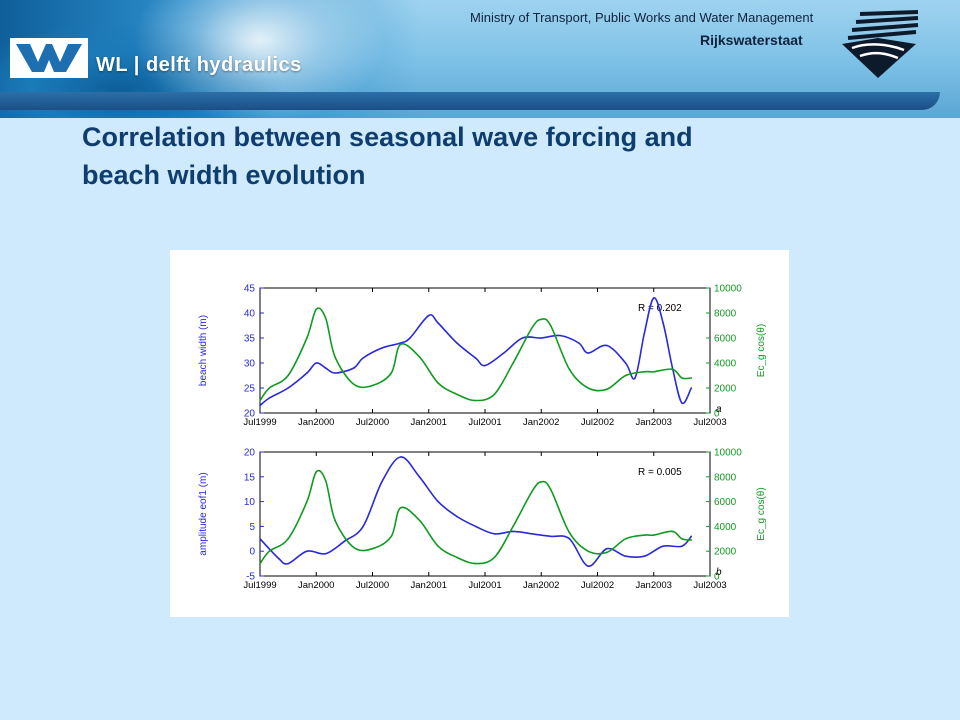 The height and width of the screenshot is (720, 960). What do you see at coordinates (541, 585) in the screenshot?
I see `x-tick-label: Jan2002` at bounding box center [541, 585].